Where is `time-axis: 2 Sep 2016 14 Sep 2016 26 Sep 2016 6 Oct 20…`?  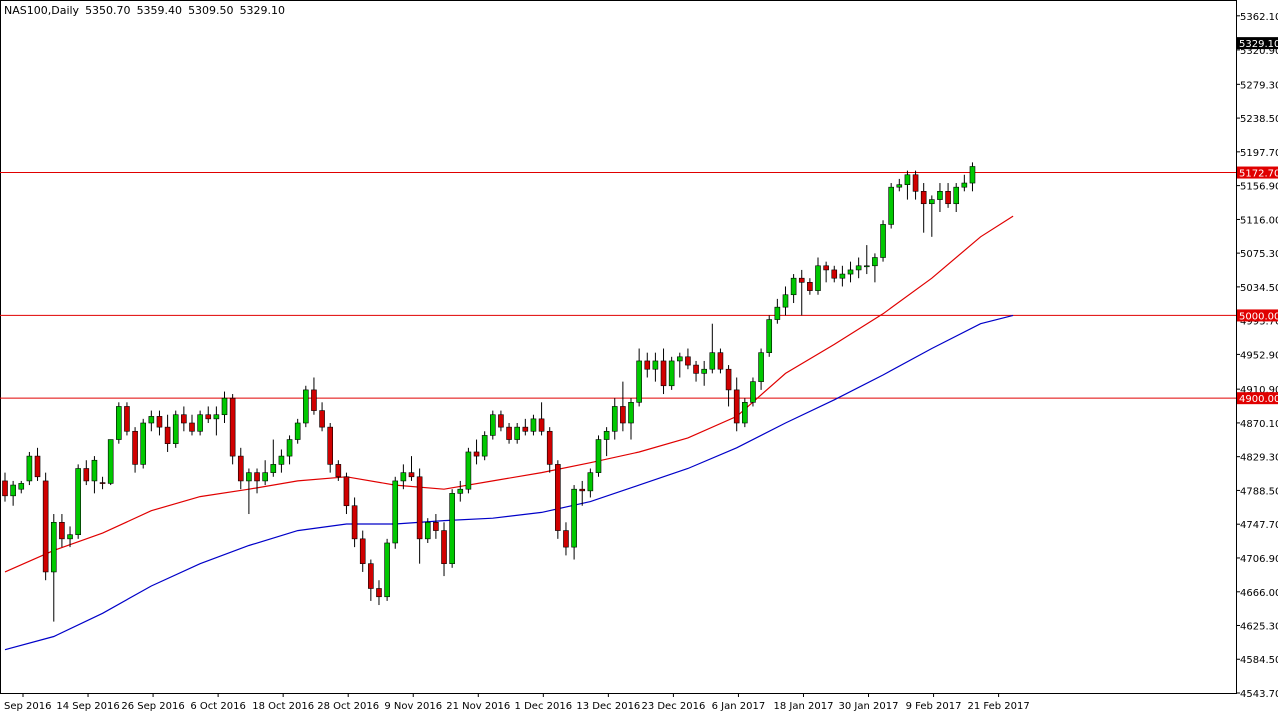
time-axis: 2 Sep 2016 14 Sep 2016 26 Sep 2016 6 Oct 20… is located at coordinates (515, 702).